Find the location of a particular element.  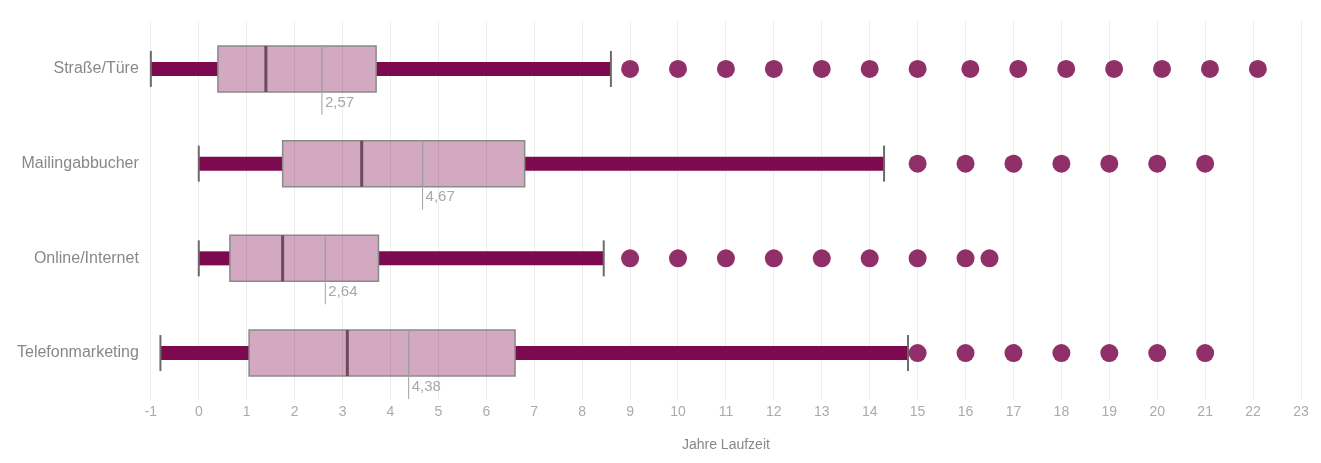

x-tick-label: 17 is located at coordinates (1013, 410).